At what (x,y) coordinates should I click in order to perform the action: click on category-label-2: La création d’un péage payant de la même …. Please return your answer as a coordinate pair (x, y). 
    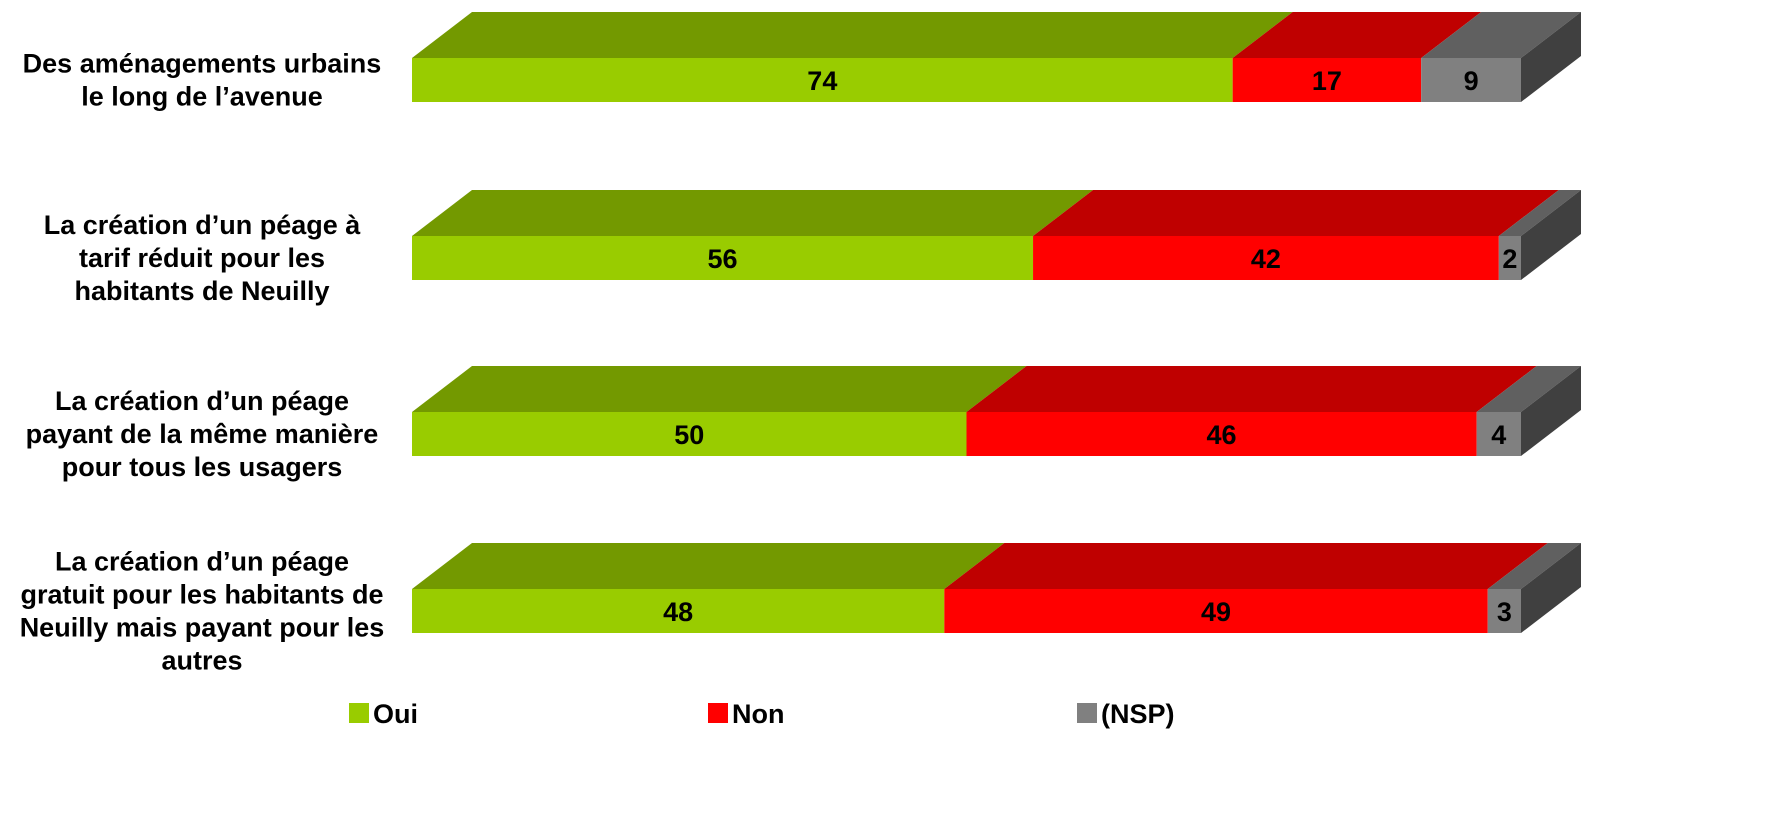
    Looking at the image, I should click on (202, 434).